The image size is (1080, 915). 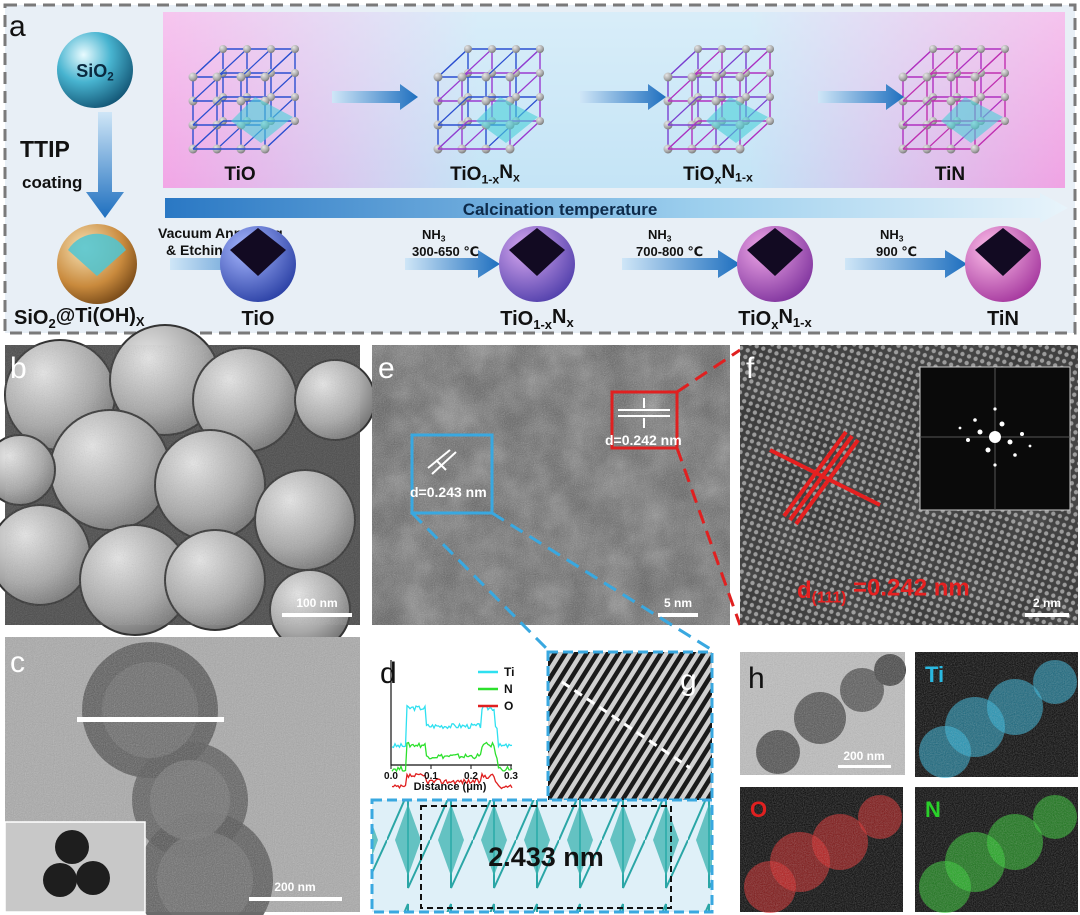 I want to click on map-label: Ti, so click(x=934, y=674).